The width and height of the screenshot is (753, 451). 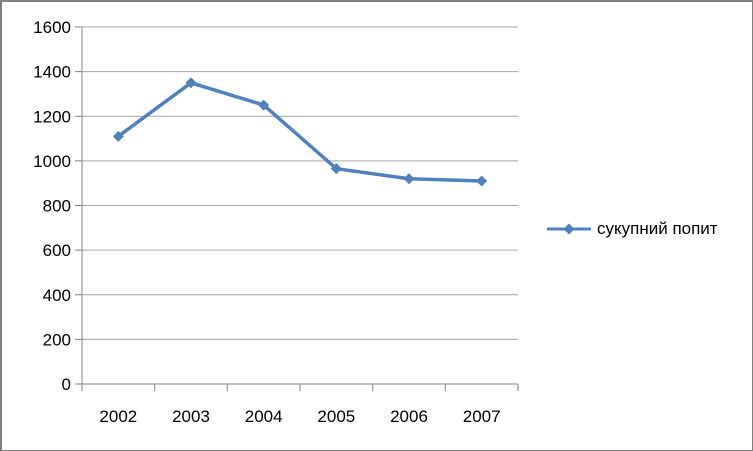 What do you see at coordinates (57, 295) in the screenshot?
I see `y-axis-tick-label: 400` at bounding box center [57, 295].